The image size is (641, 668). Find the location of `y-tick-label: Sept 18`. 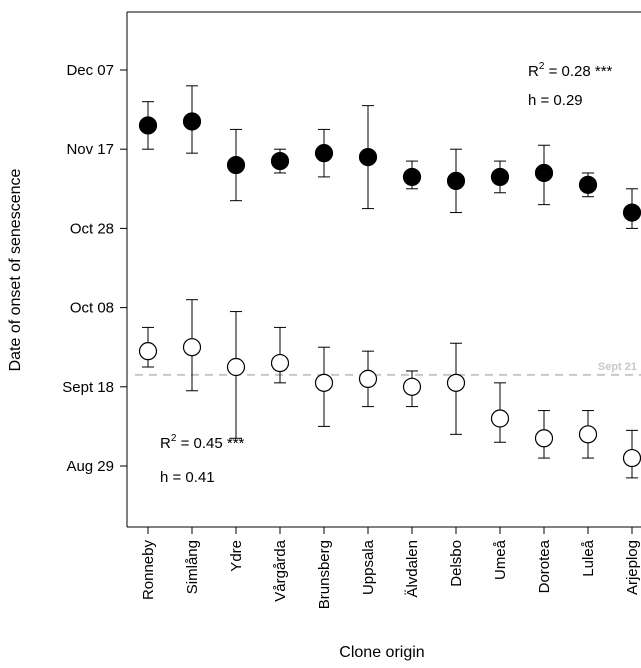

y-tick-label: Sept 18 is located at coordinates (88, 387).